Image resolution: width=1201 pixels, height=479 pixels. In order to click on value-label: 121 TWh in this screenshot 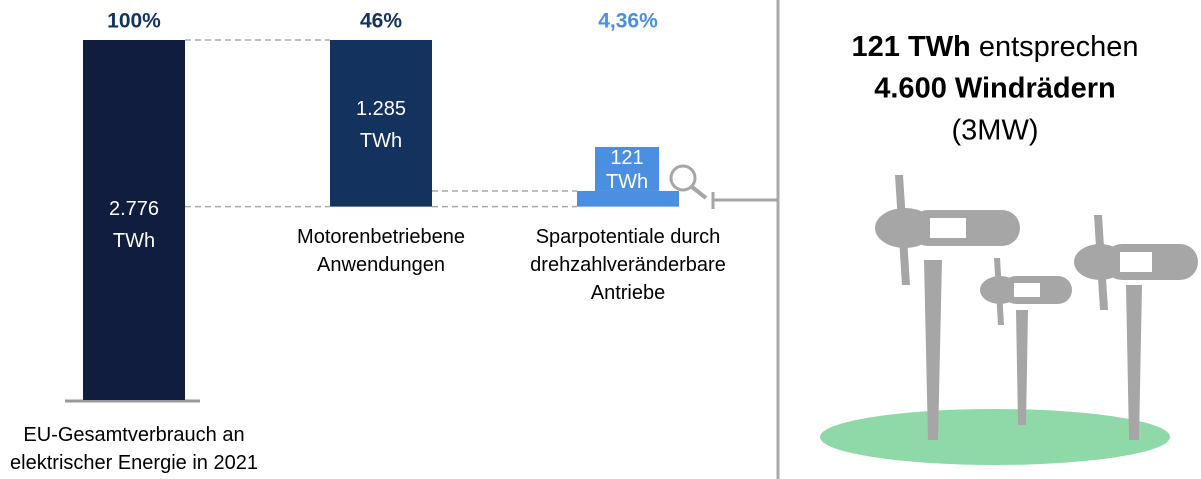, I will do `click(627, 170)`.